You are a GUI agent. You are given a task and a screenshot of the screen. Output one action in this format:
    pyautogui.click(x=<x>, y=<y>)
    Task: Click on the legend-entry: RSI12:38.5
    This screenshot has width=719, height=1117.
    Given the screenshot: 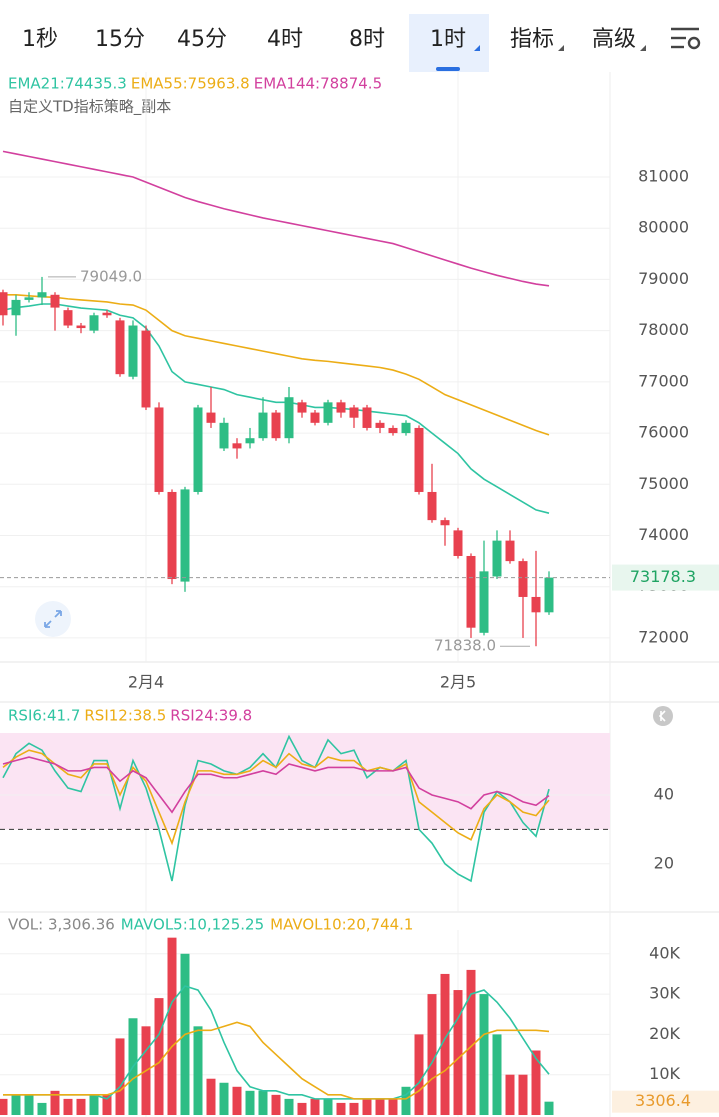 What is the action you would take?
    pyautogui.click(x=125, y=716)
    